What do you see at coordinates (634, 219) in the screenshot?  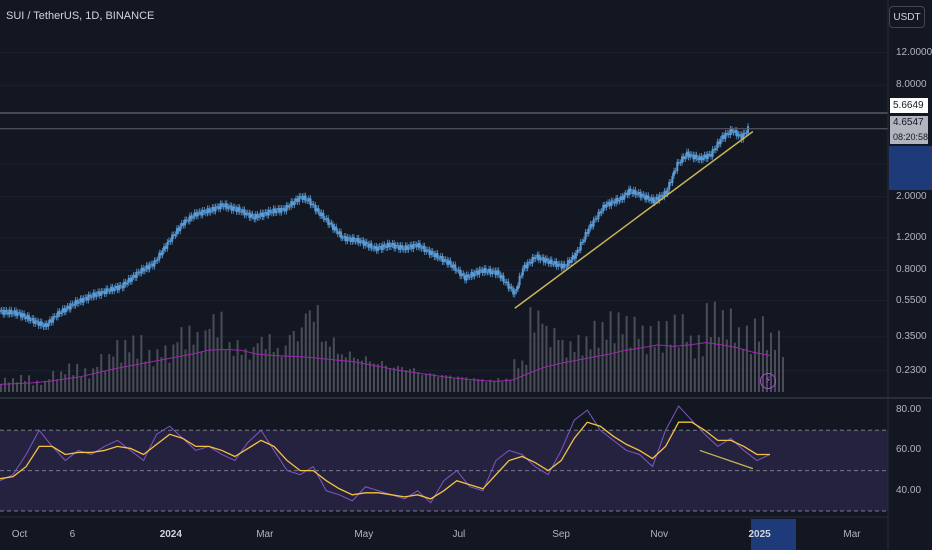 I see `trendline` at bounding box center [634, 219].